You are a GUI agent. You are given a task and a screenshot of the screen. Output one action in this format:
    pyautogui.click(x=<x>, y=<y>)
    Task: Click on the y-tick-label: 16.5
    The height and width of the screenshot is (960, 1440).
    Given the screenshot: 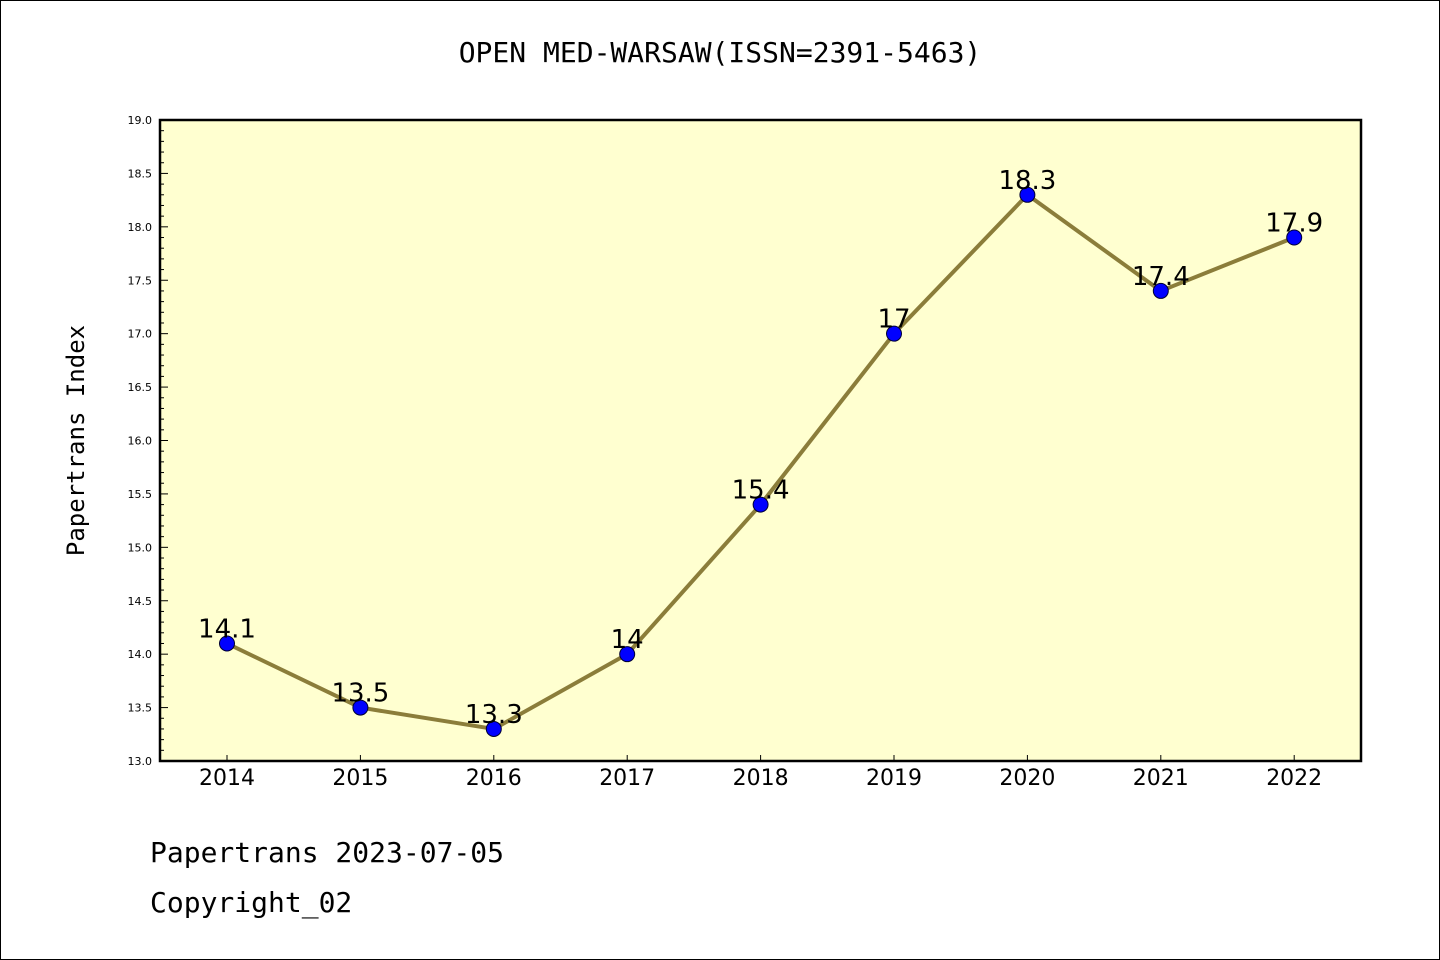 What is the action you would take?
    pyautogui.click(x=140, y=387)
    